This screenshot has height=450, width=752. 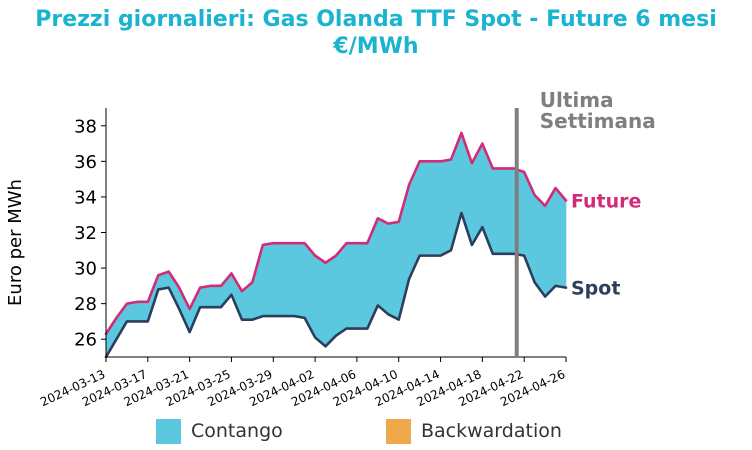 I want to click on y-tick-label: 34, so click(x=85, y=197).